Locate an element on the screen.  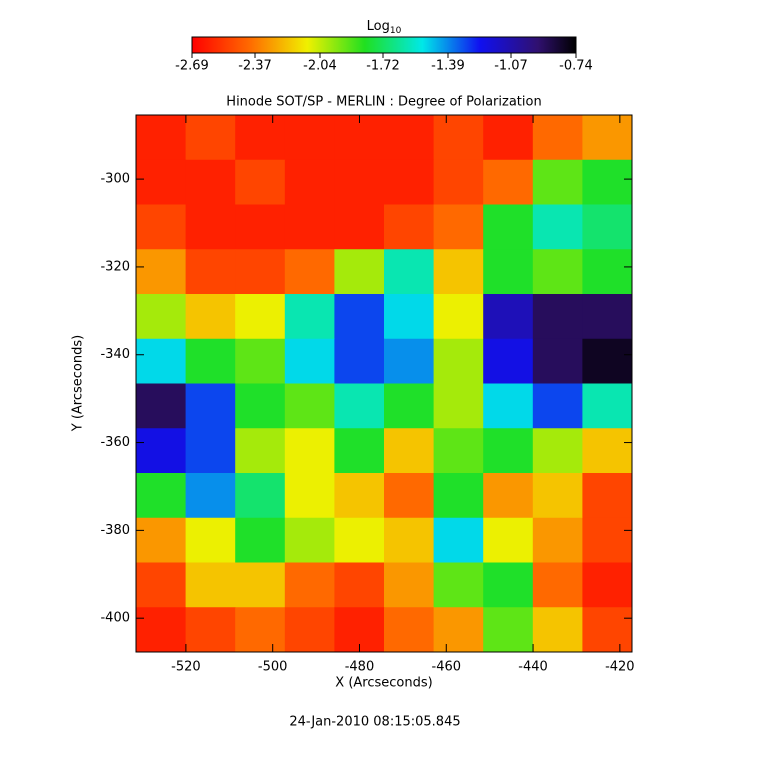
y-tick-label: -360 is located at coordinates (115, 442).